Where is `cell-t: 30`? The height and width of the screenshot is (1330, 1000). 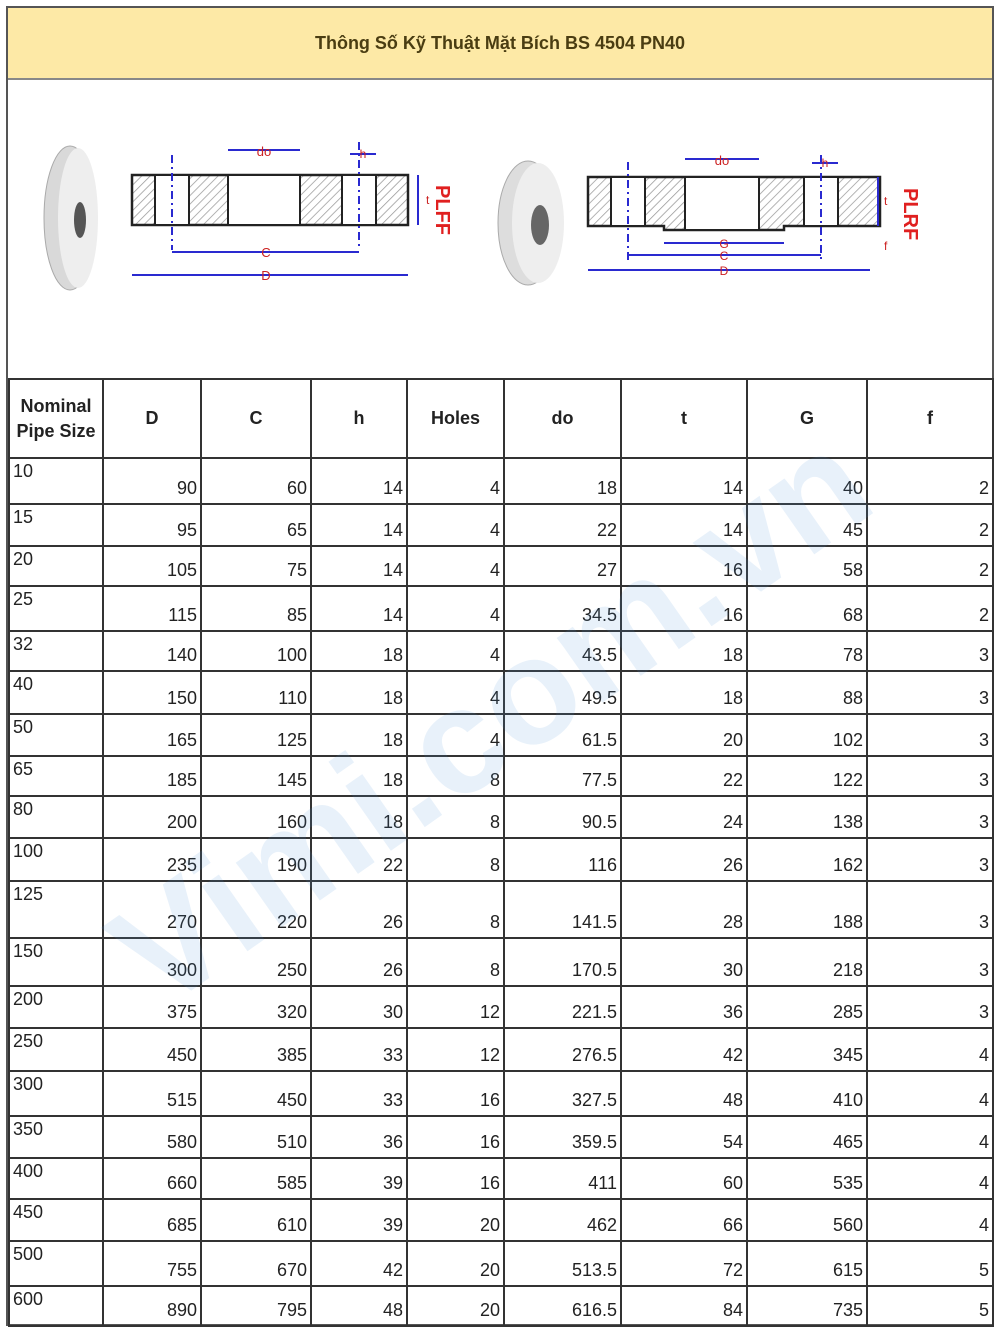
cell-t: 30 is located at coordinates (684, 962).